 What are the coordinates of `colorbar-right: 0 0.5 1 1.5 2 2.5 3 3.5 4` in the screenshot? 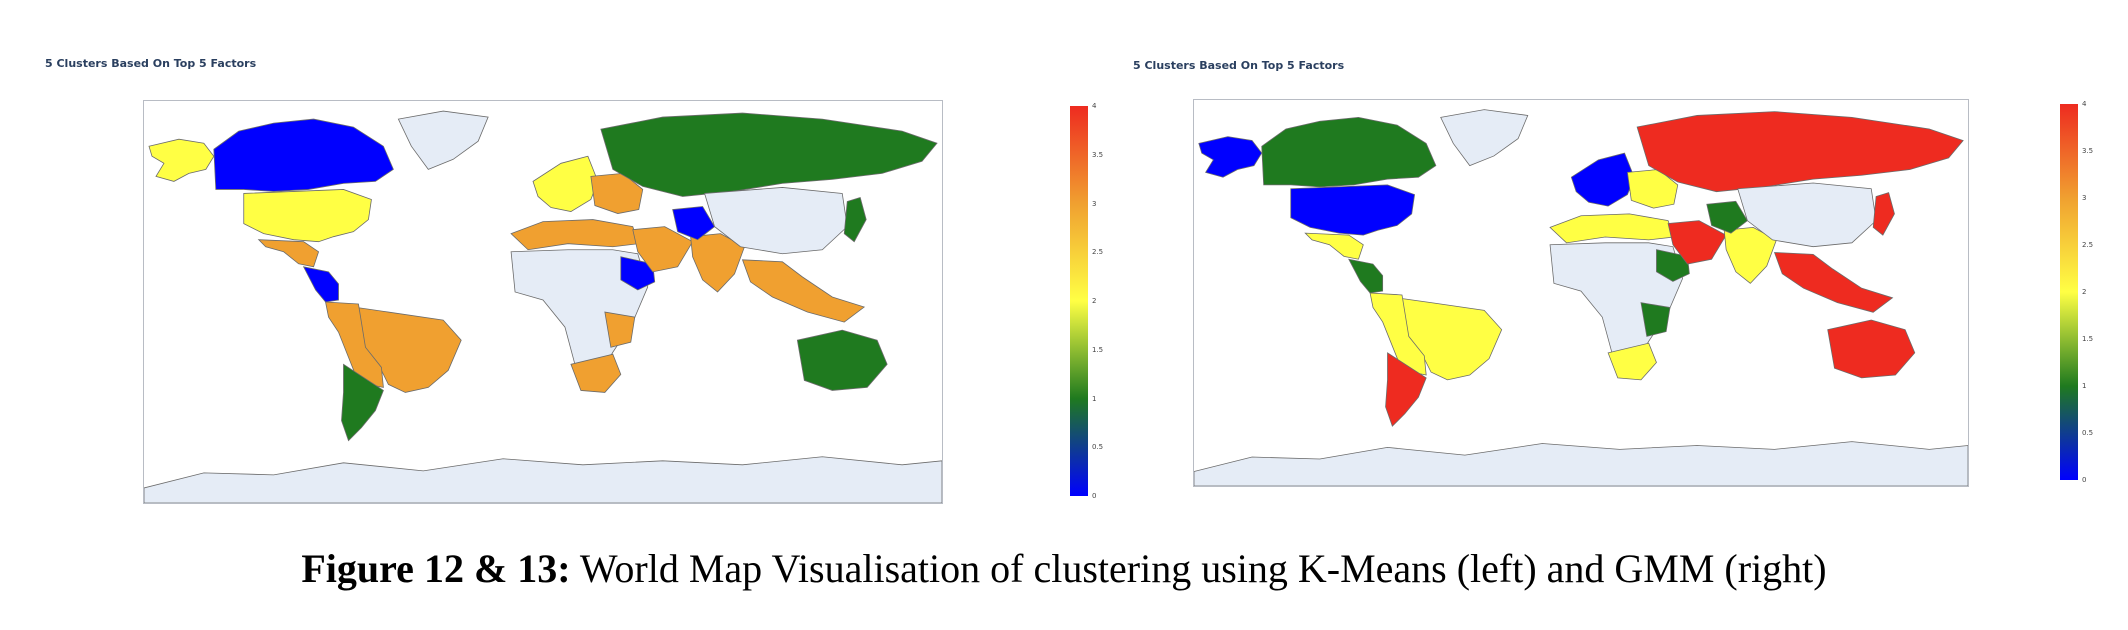 It's located at (2080, 292).